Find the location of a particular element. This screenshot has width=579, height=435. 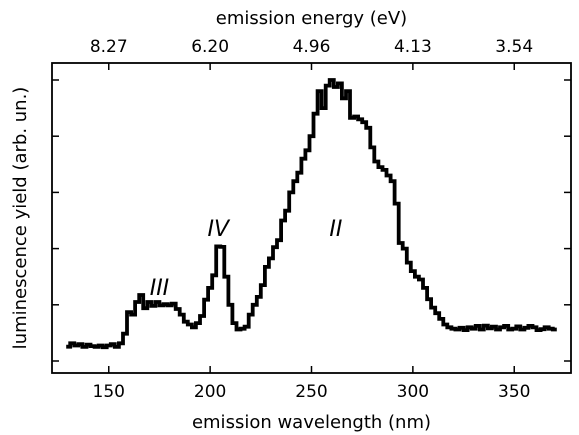

x-axis-title: emission wavelength (nm) is located at coordinates (311, 422).